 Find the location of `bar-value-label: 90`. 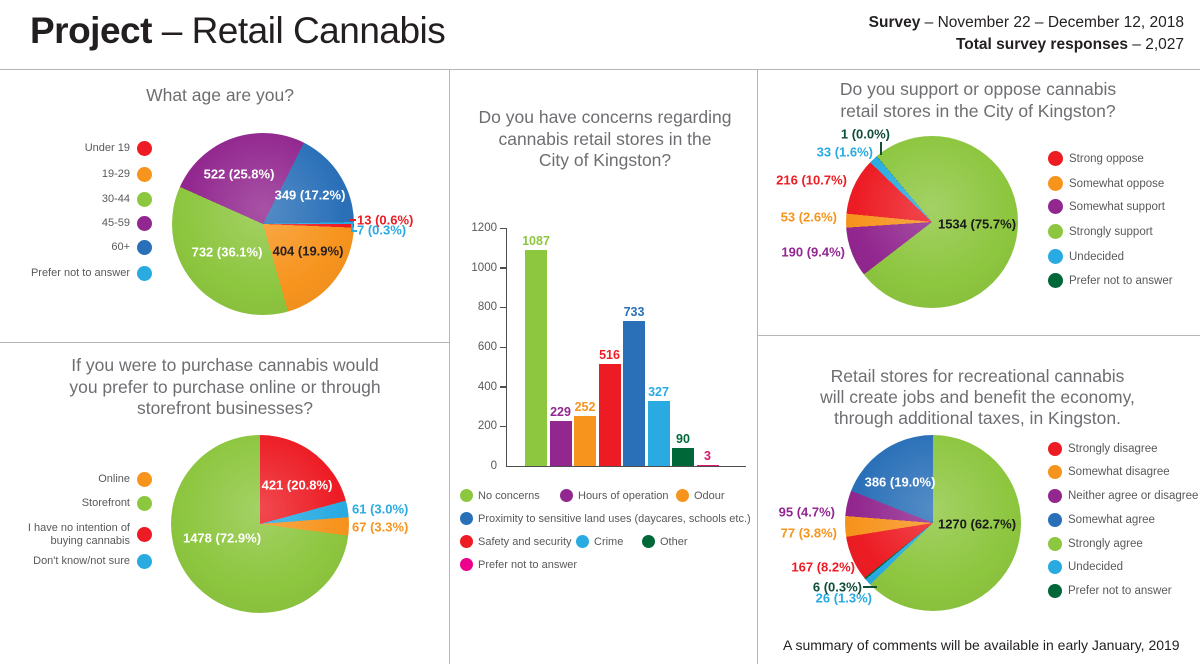

bar-value-label: 90 is located at coordinates (683, 439).